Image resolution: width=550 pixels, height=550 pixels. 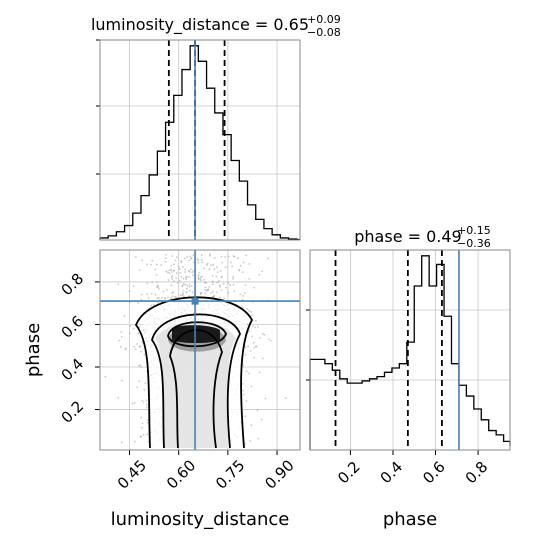 What do you see at coordinates (73, 327) in the screenshot?
I see `y-tick-label: 0.6` at bounding box center [73, 327].